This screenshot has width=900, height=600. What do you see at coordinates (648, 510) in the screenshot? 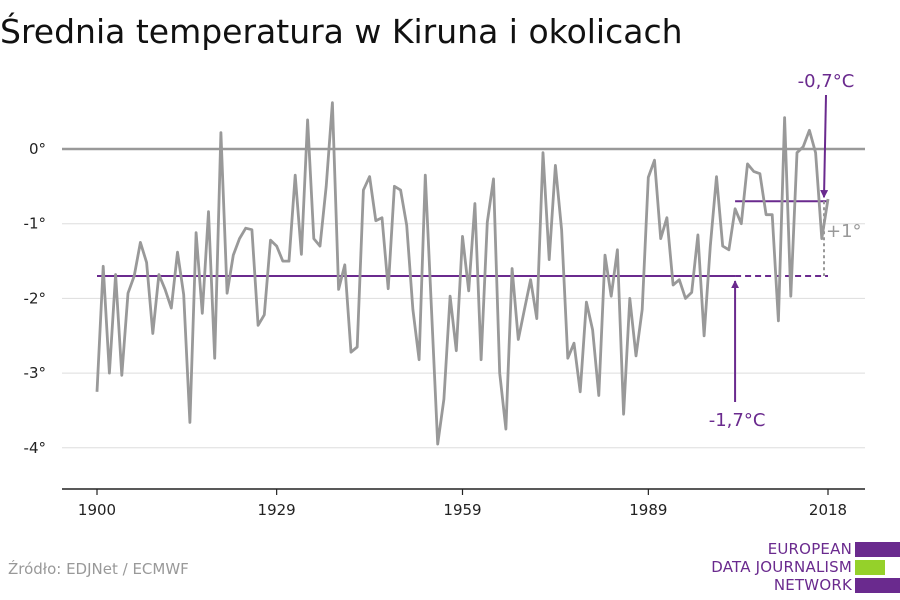
I see `x-tick-label: 1989` at bounding box center [648, 510].